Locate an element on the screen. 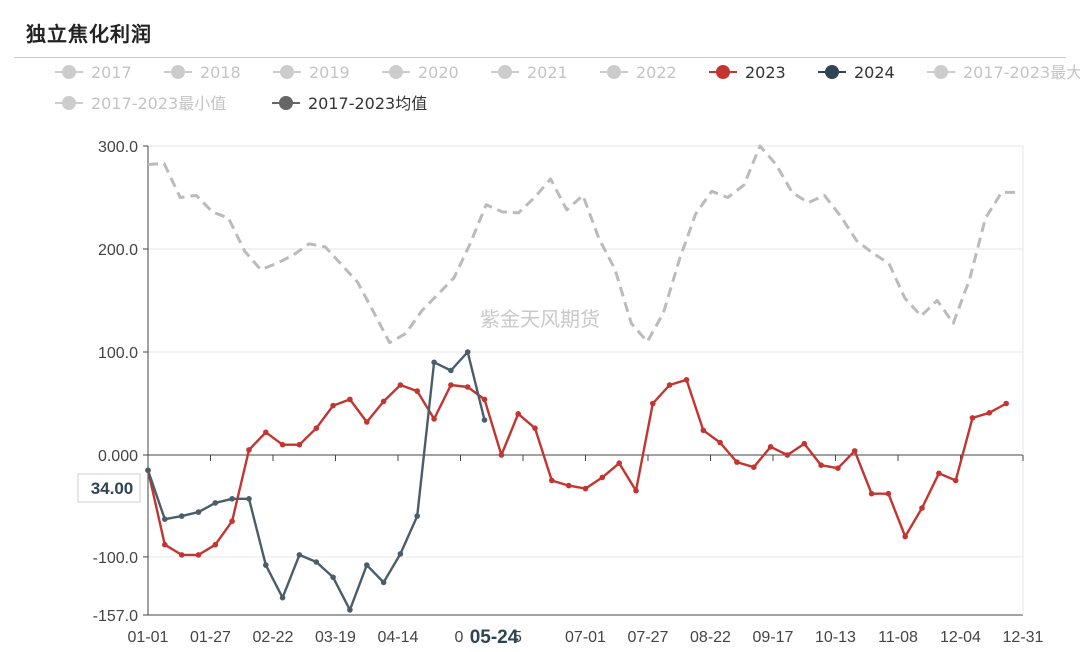 The width and height of the screenshot is (1080, 652). legend-label-6: 2023 is located at coordinates (765, 72).